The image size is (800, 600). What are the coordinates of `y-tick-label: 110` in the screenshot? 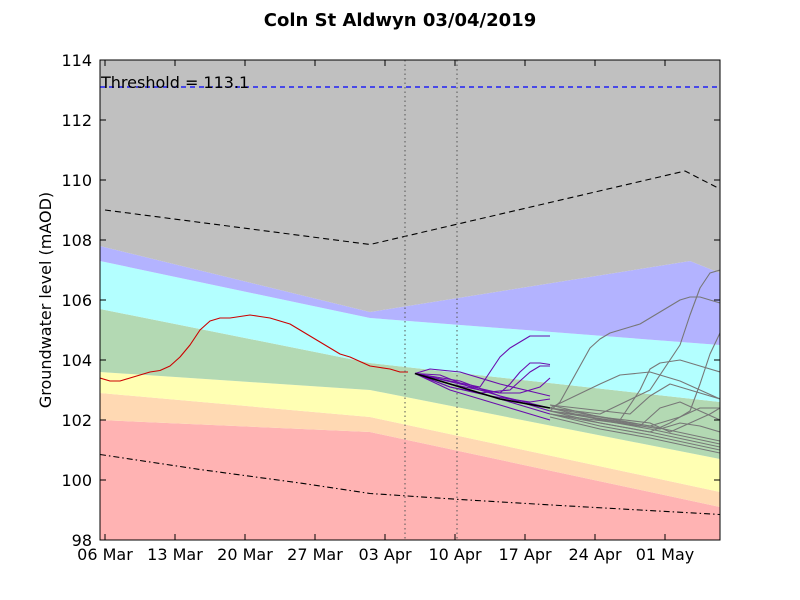 It's located at (76, 180).